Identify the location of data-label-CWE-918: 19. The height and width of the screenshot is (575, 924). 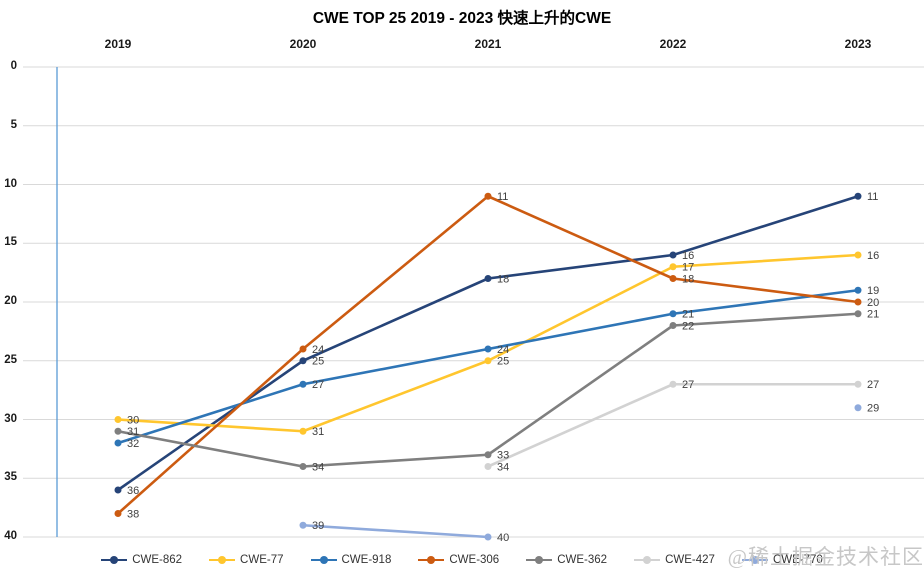
(873, 291).